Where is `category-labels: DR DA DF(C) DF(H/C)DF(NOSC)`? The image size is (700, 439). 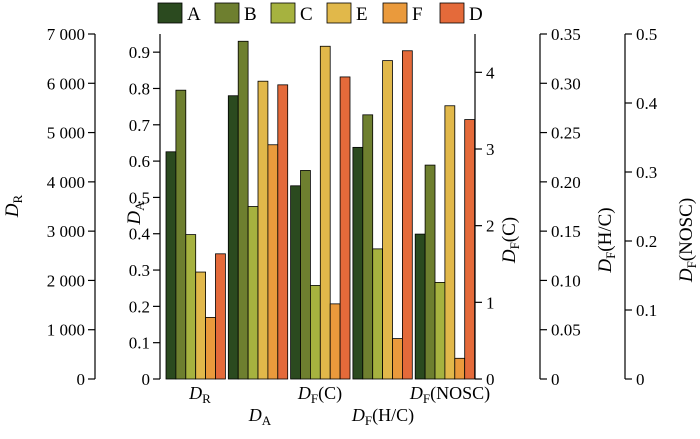 category-labels: DR DA DF(C) DF(H/C)DF(NOSC) is located at coordinates (339, 405).